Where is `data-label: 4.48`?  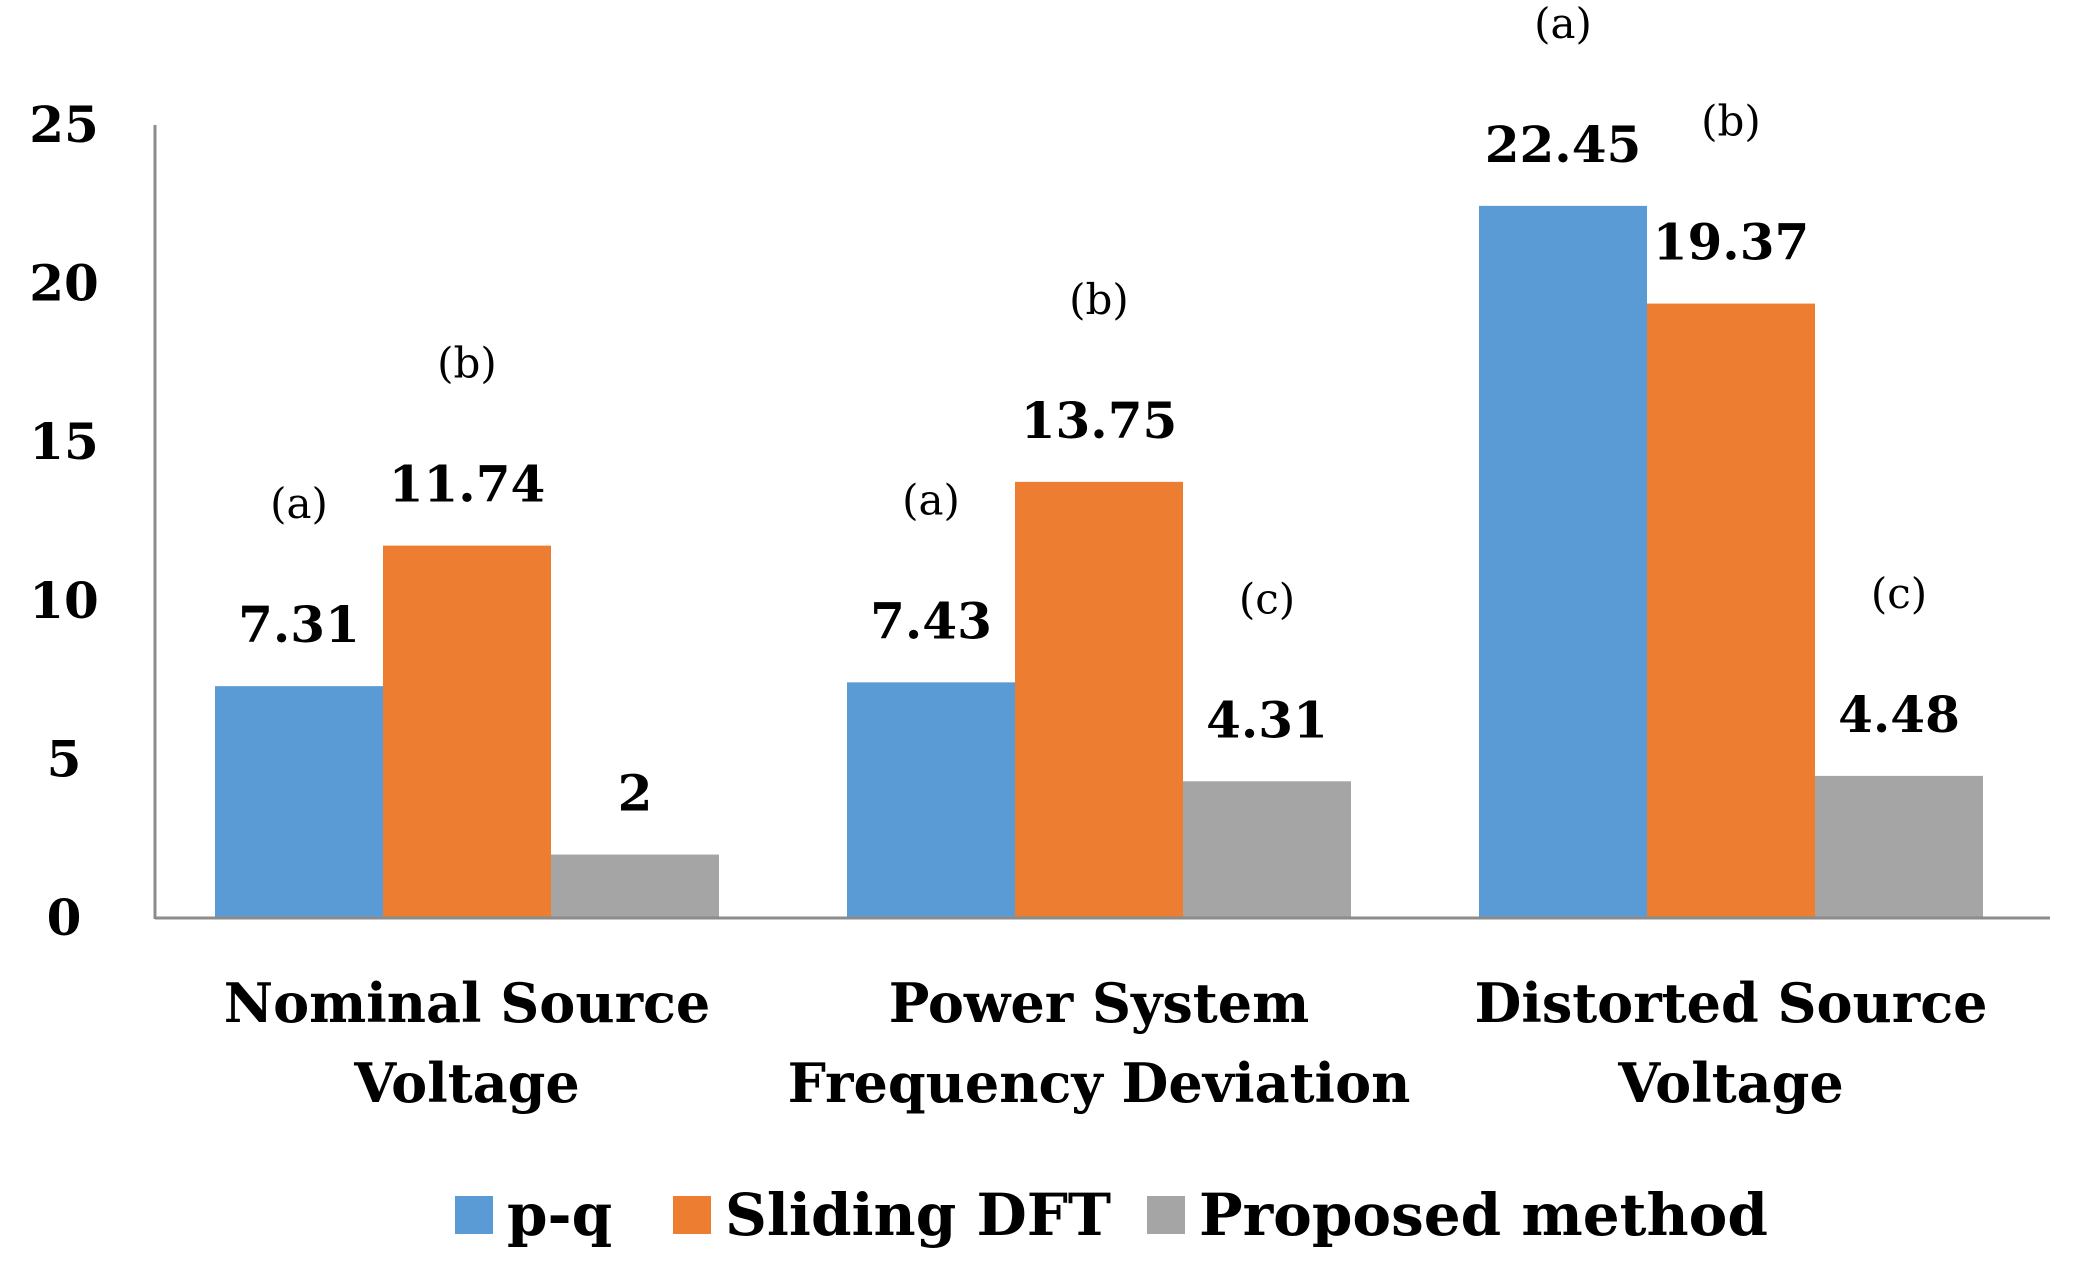
data-label: 4.48 is located at coordinates (1899, 714).